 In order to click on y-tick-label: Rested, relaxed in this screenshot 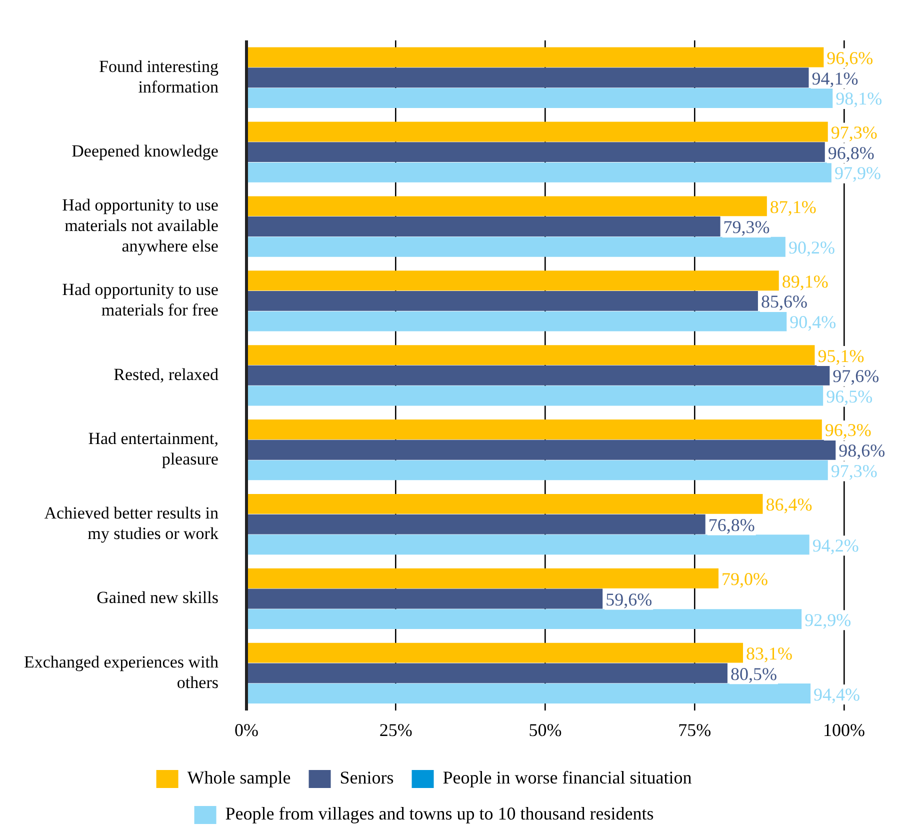, I will do `click(166, 374)`.